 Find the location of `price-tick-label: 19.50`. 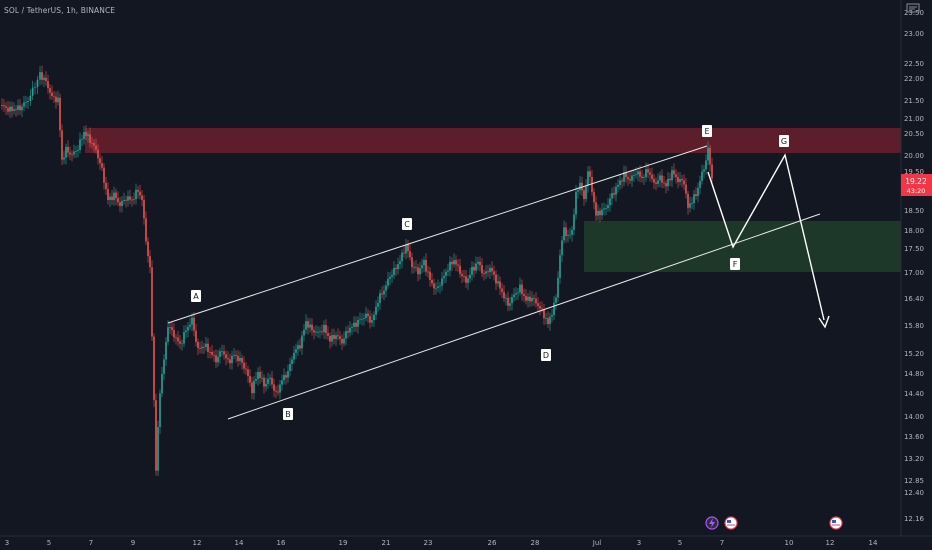

price-tick-label: 19.50 is located at coordinates (914, 172).